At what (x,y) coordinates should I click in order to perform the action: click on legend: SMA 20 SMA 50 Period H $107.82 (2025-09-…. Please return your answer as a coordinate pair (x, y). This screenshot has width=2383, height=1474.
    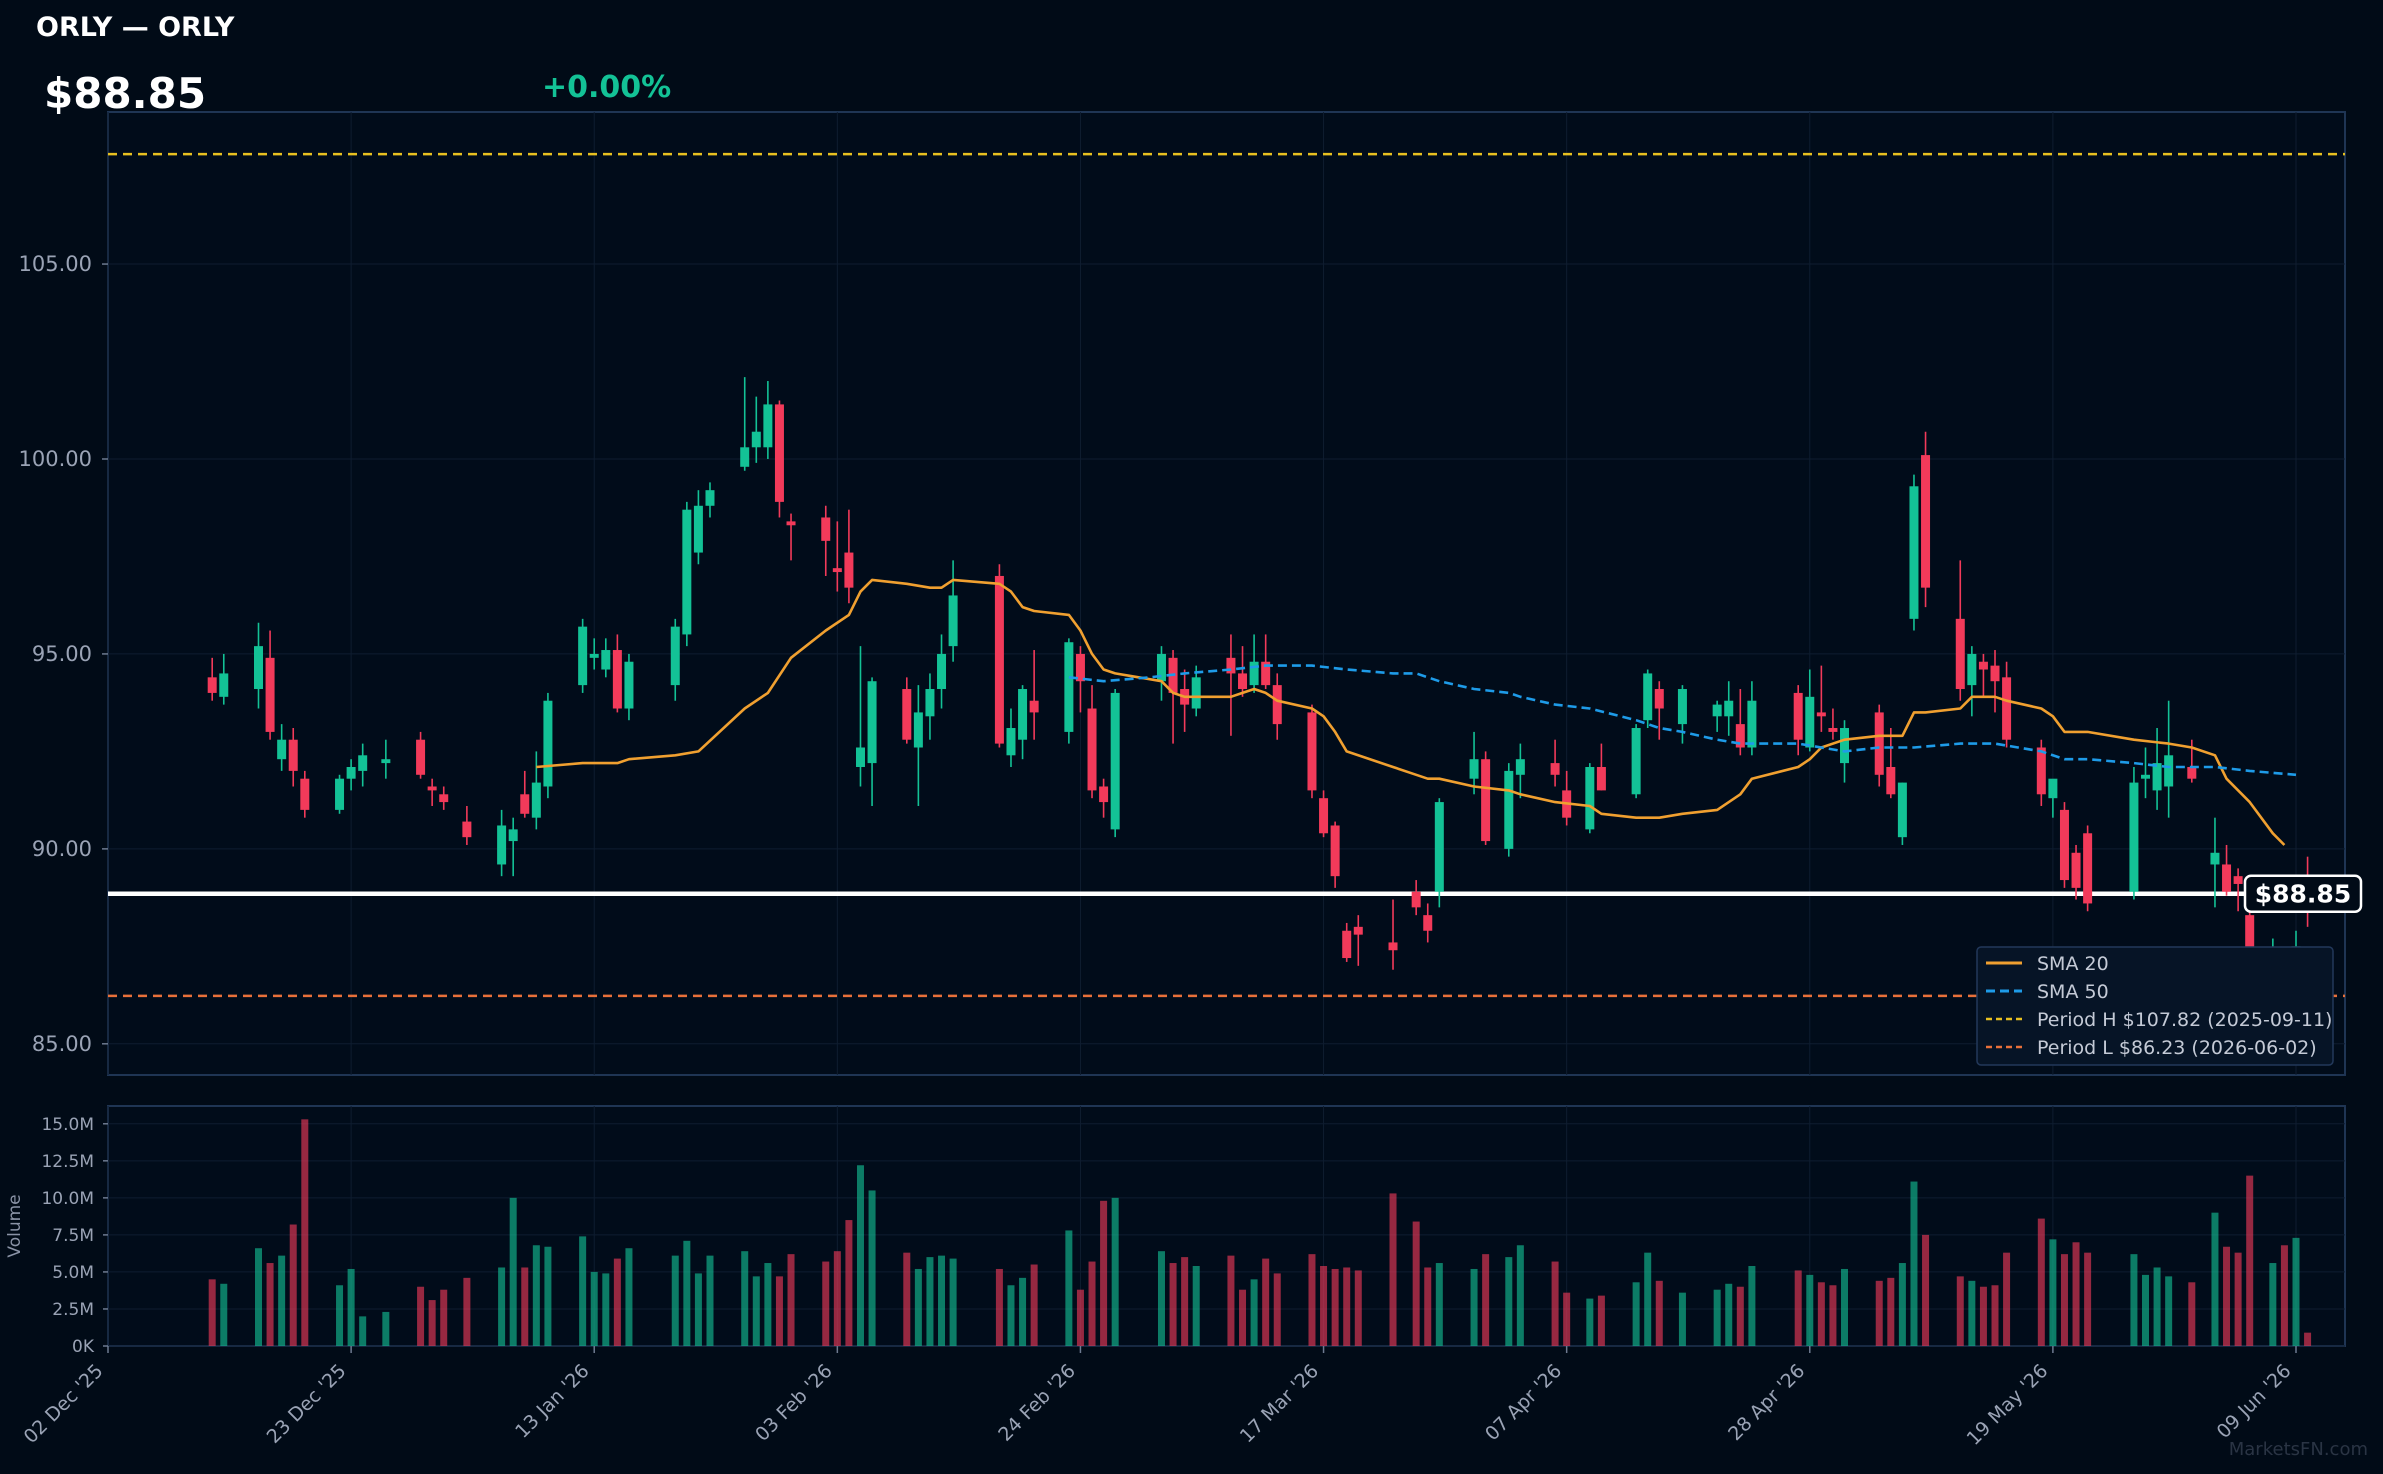
    Looking at the image, I should click on (2155, 1006).